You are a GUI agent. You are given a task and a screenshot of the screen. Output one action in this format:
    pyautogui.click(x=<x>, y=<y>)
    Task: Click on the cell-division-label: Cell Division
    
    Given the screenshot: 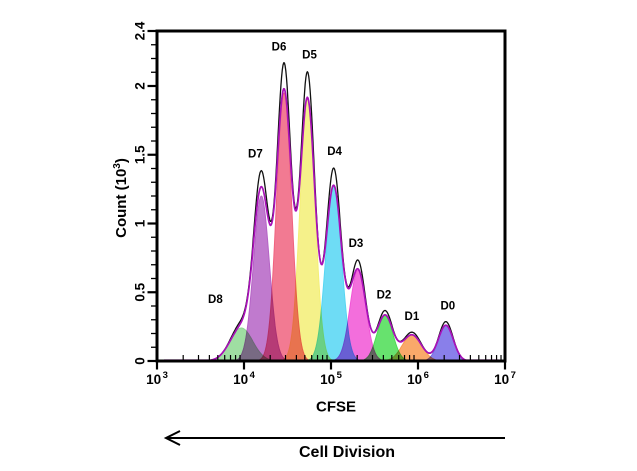 What is the action you would take?
    pyautogui.click(x=347, y=452)
    